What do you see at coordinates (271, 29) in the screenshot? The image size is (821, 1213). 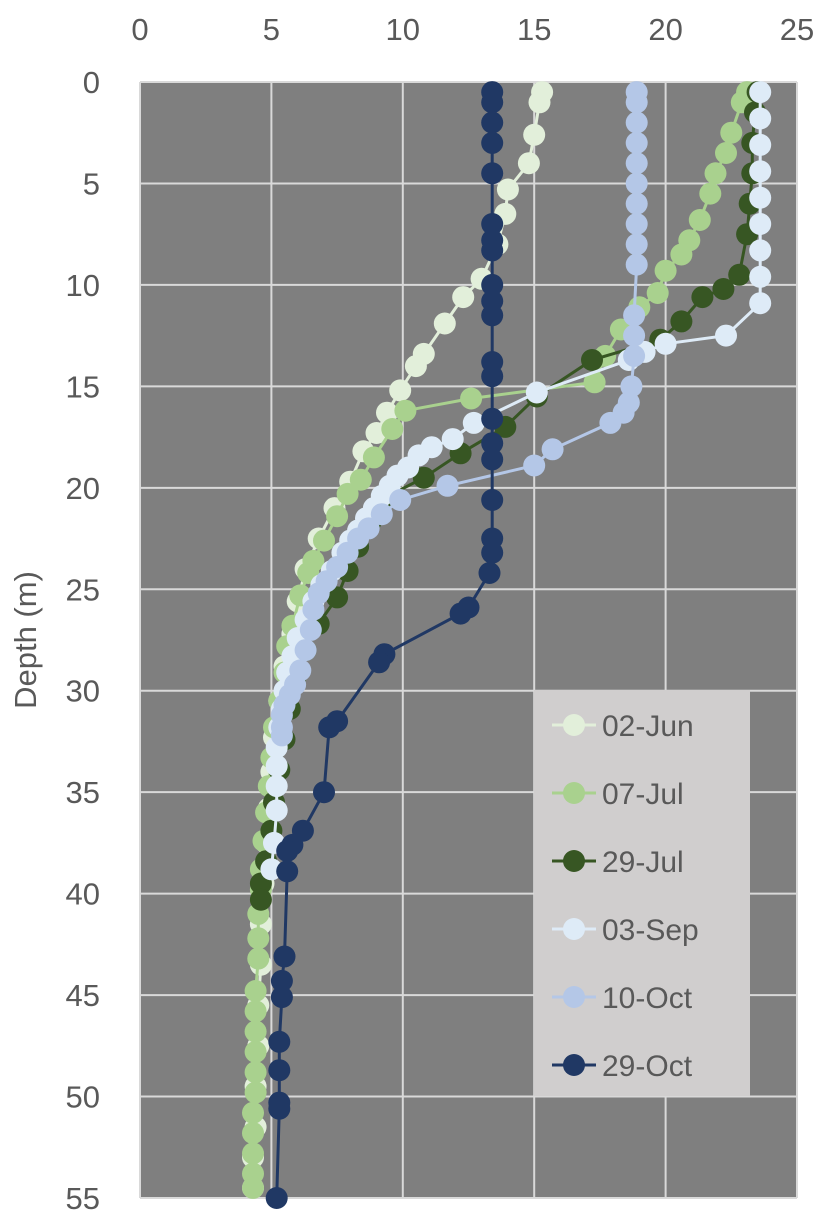 I see `x-tick-label: 5` at bounding box center [271, 29].